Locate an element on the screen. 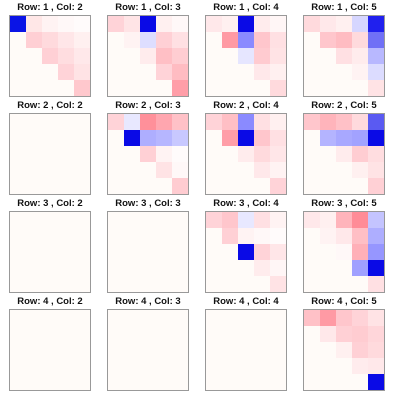 The width and height of the screenshot is (400, 400). heatmap-panel: Row: 1 , Col: 2 is located at coordinates (50, 50).